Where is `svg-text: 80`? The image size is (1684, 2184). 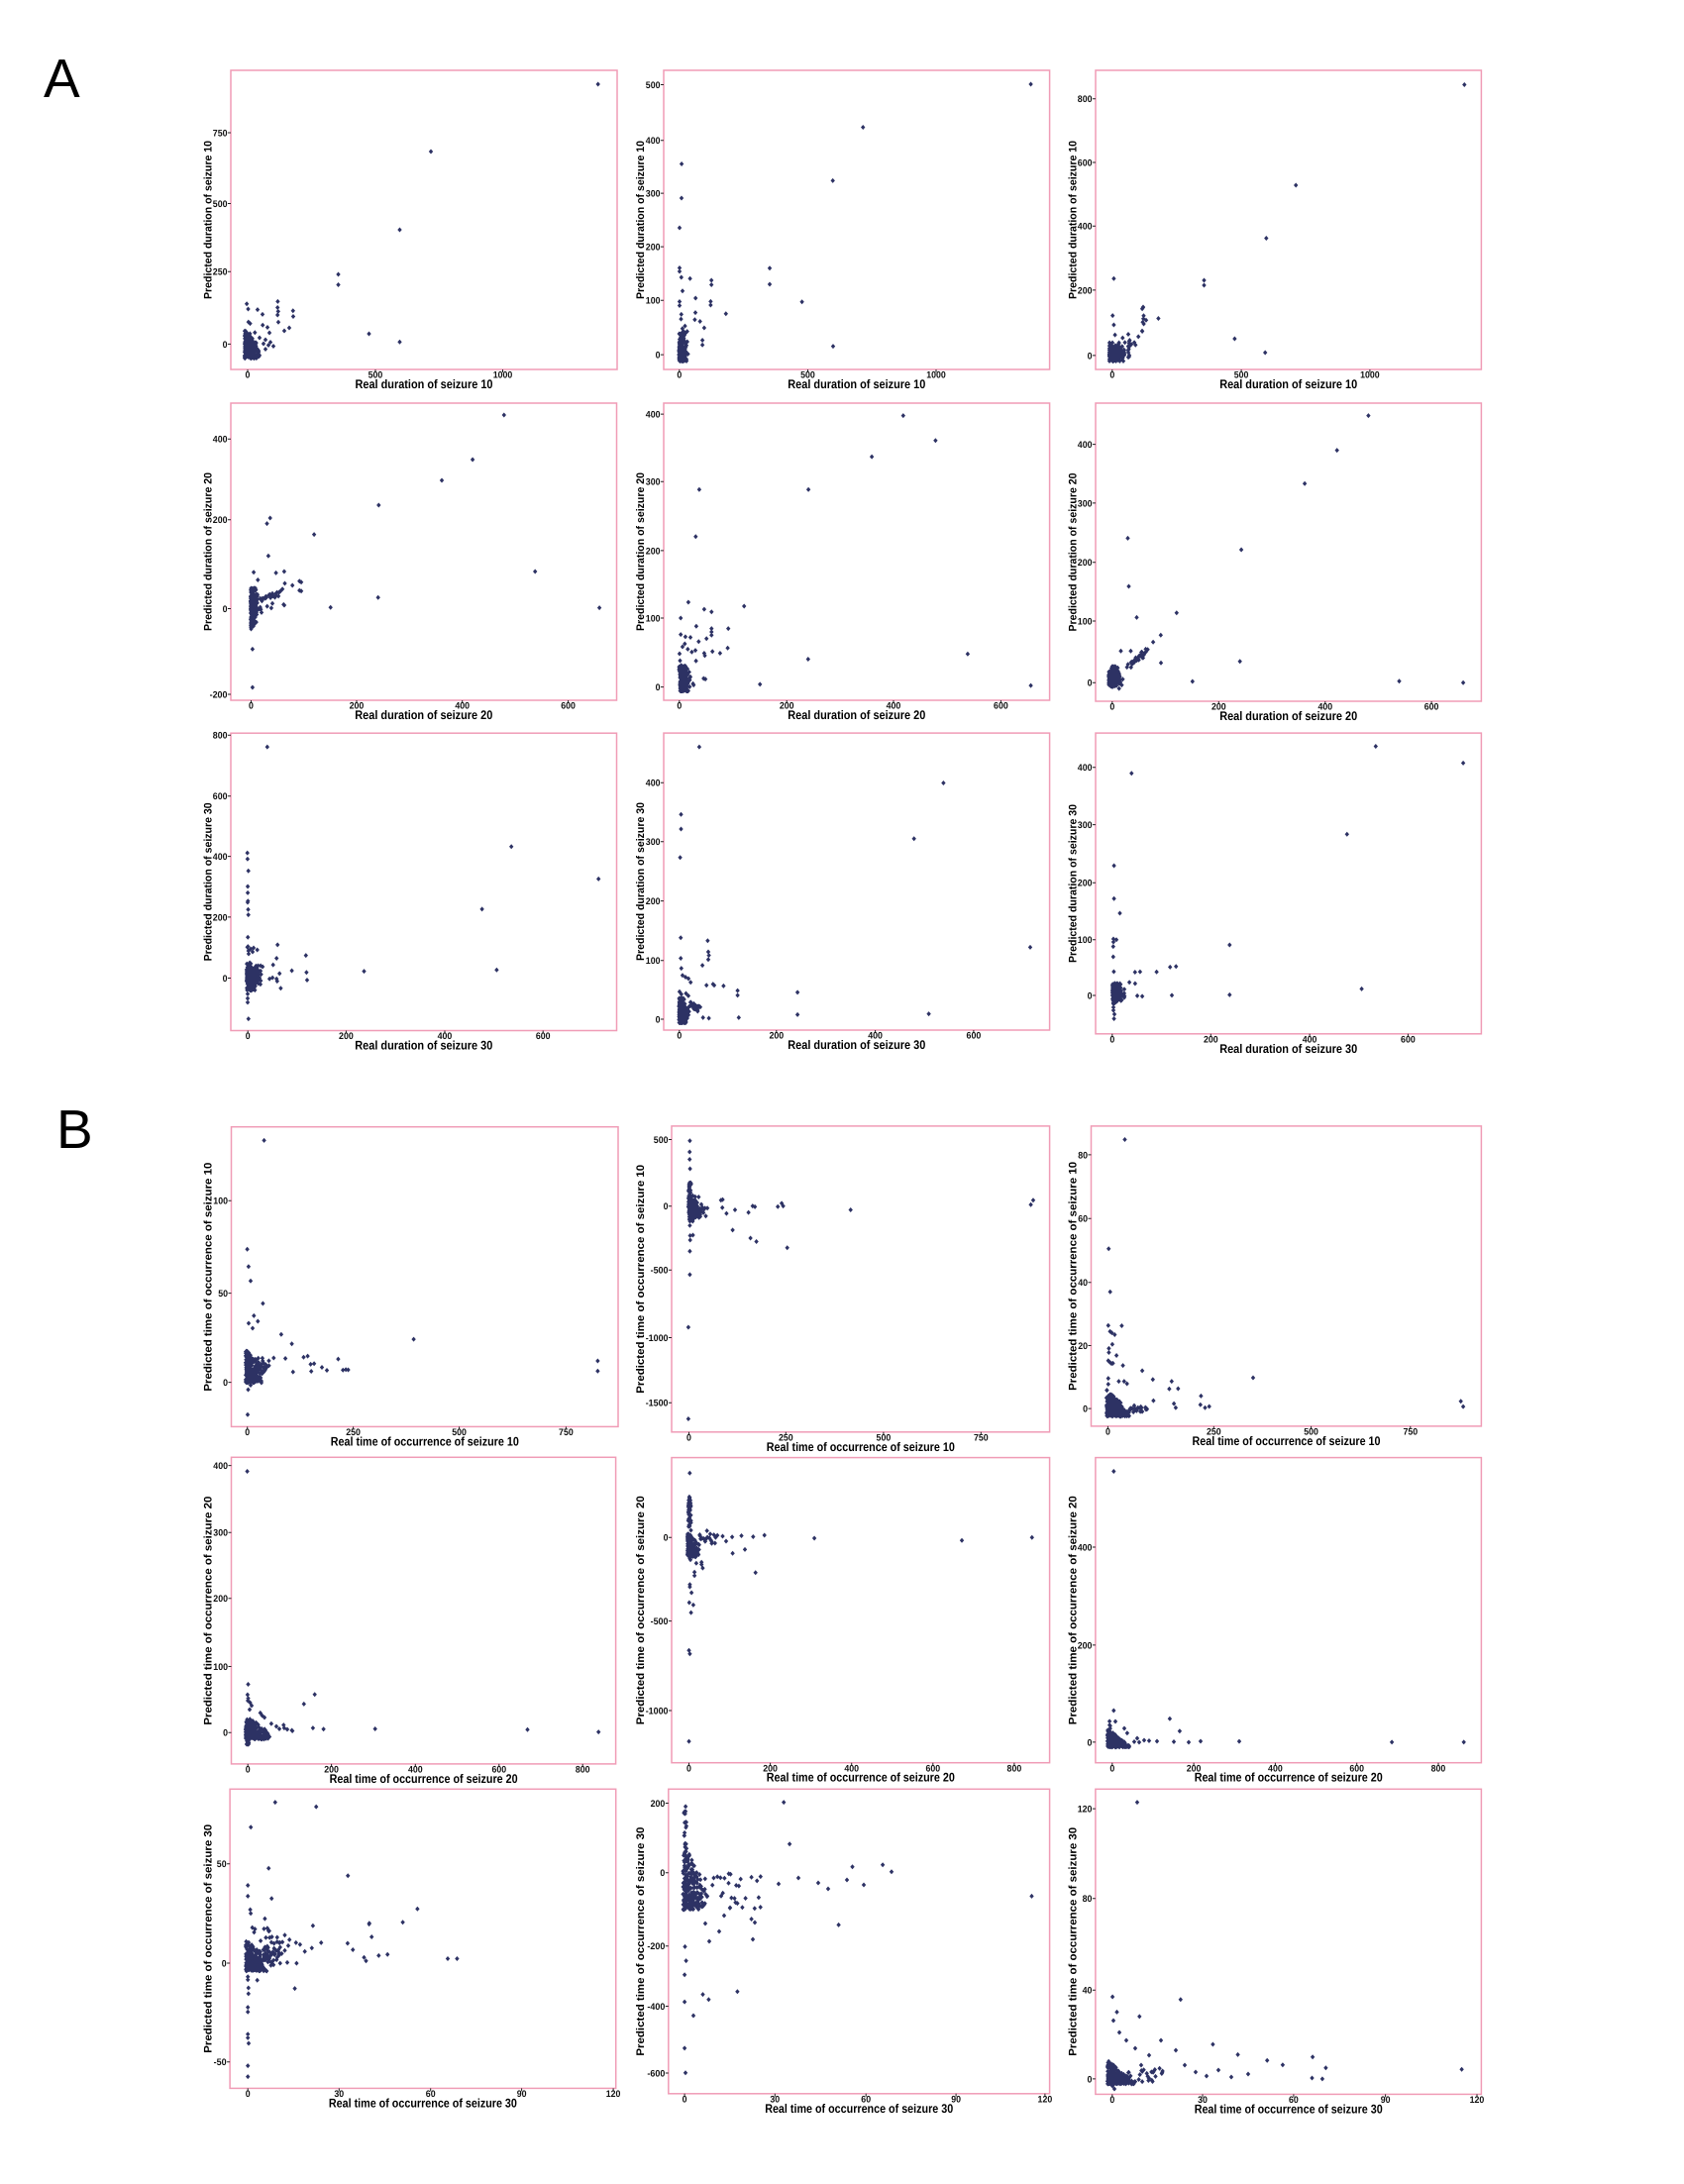 svg-text: 80 is located at coordinates (1083, 1155).